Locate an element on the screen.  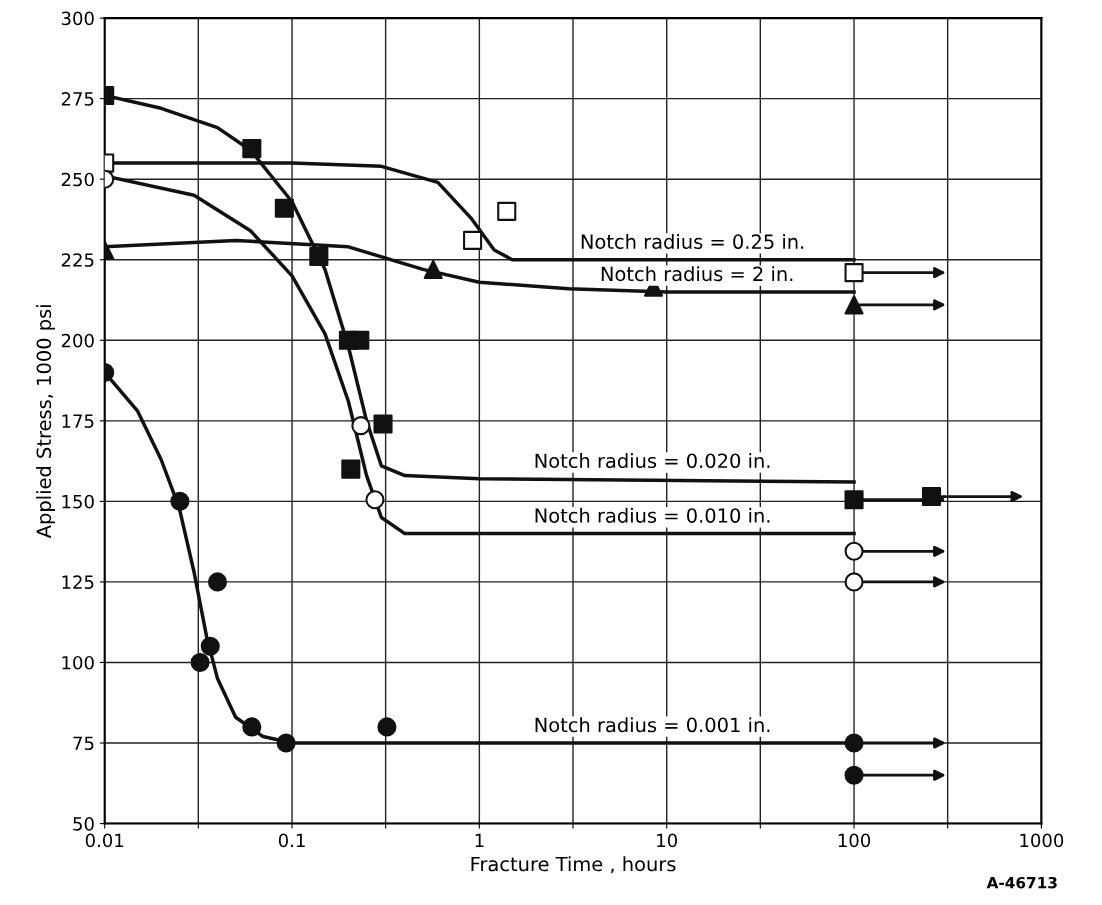
x-axis-title: Fracture Time , hours is located at coordinates (573, 865).